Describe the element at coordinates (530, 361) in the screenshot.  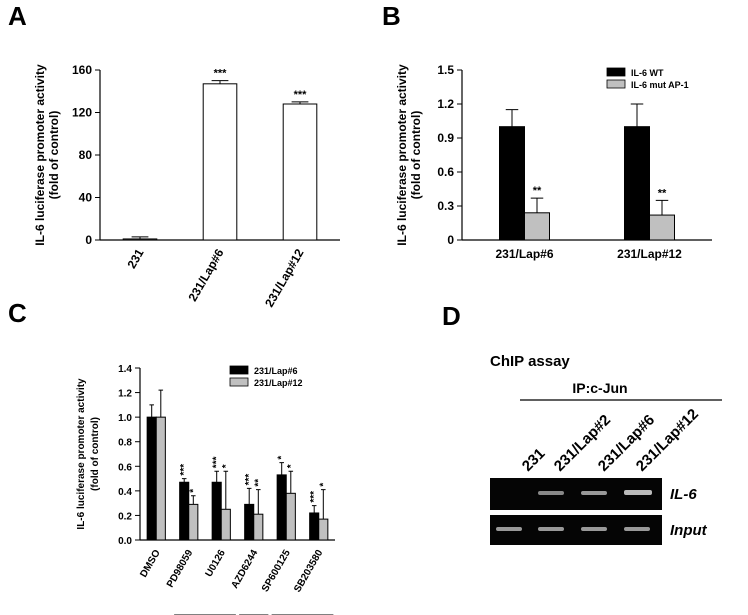
I see `gel-title: ChIP assay` at that location.